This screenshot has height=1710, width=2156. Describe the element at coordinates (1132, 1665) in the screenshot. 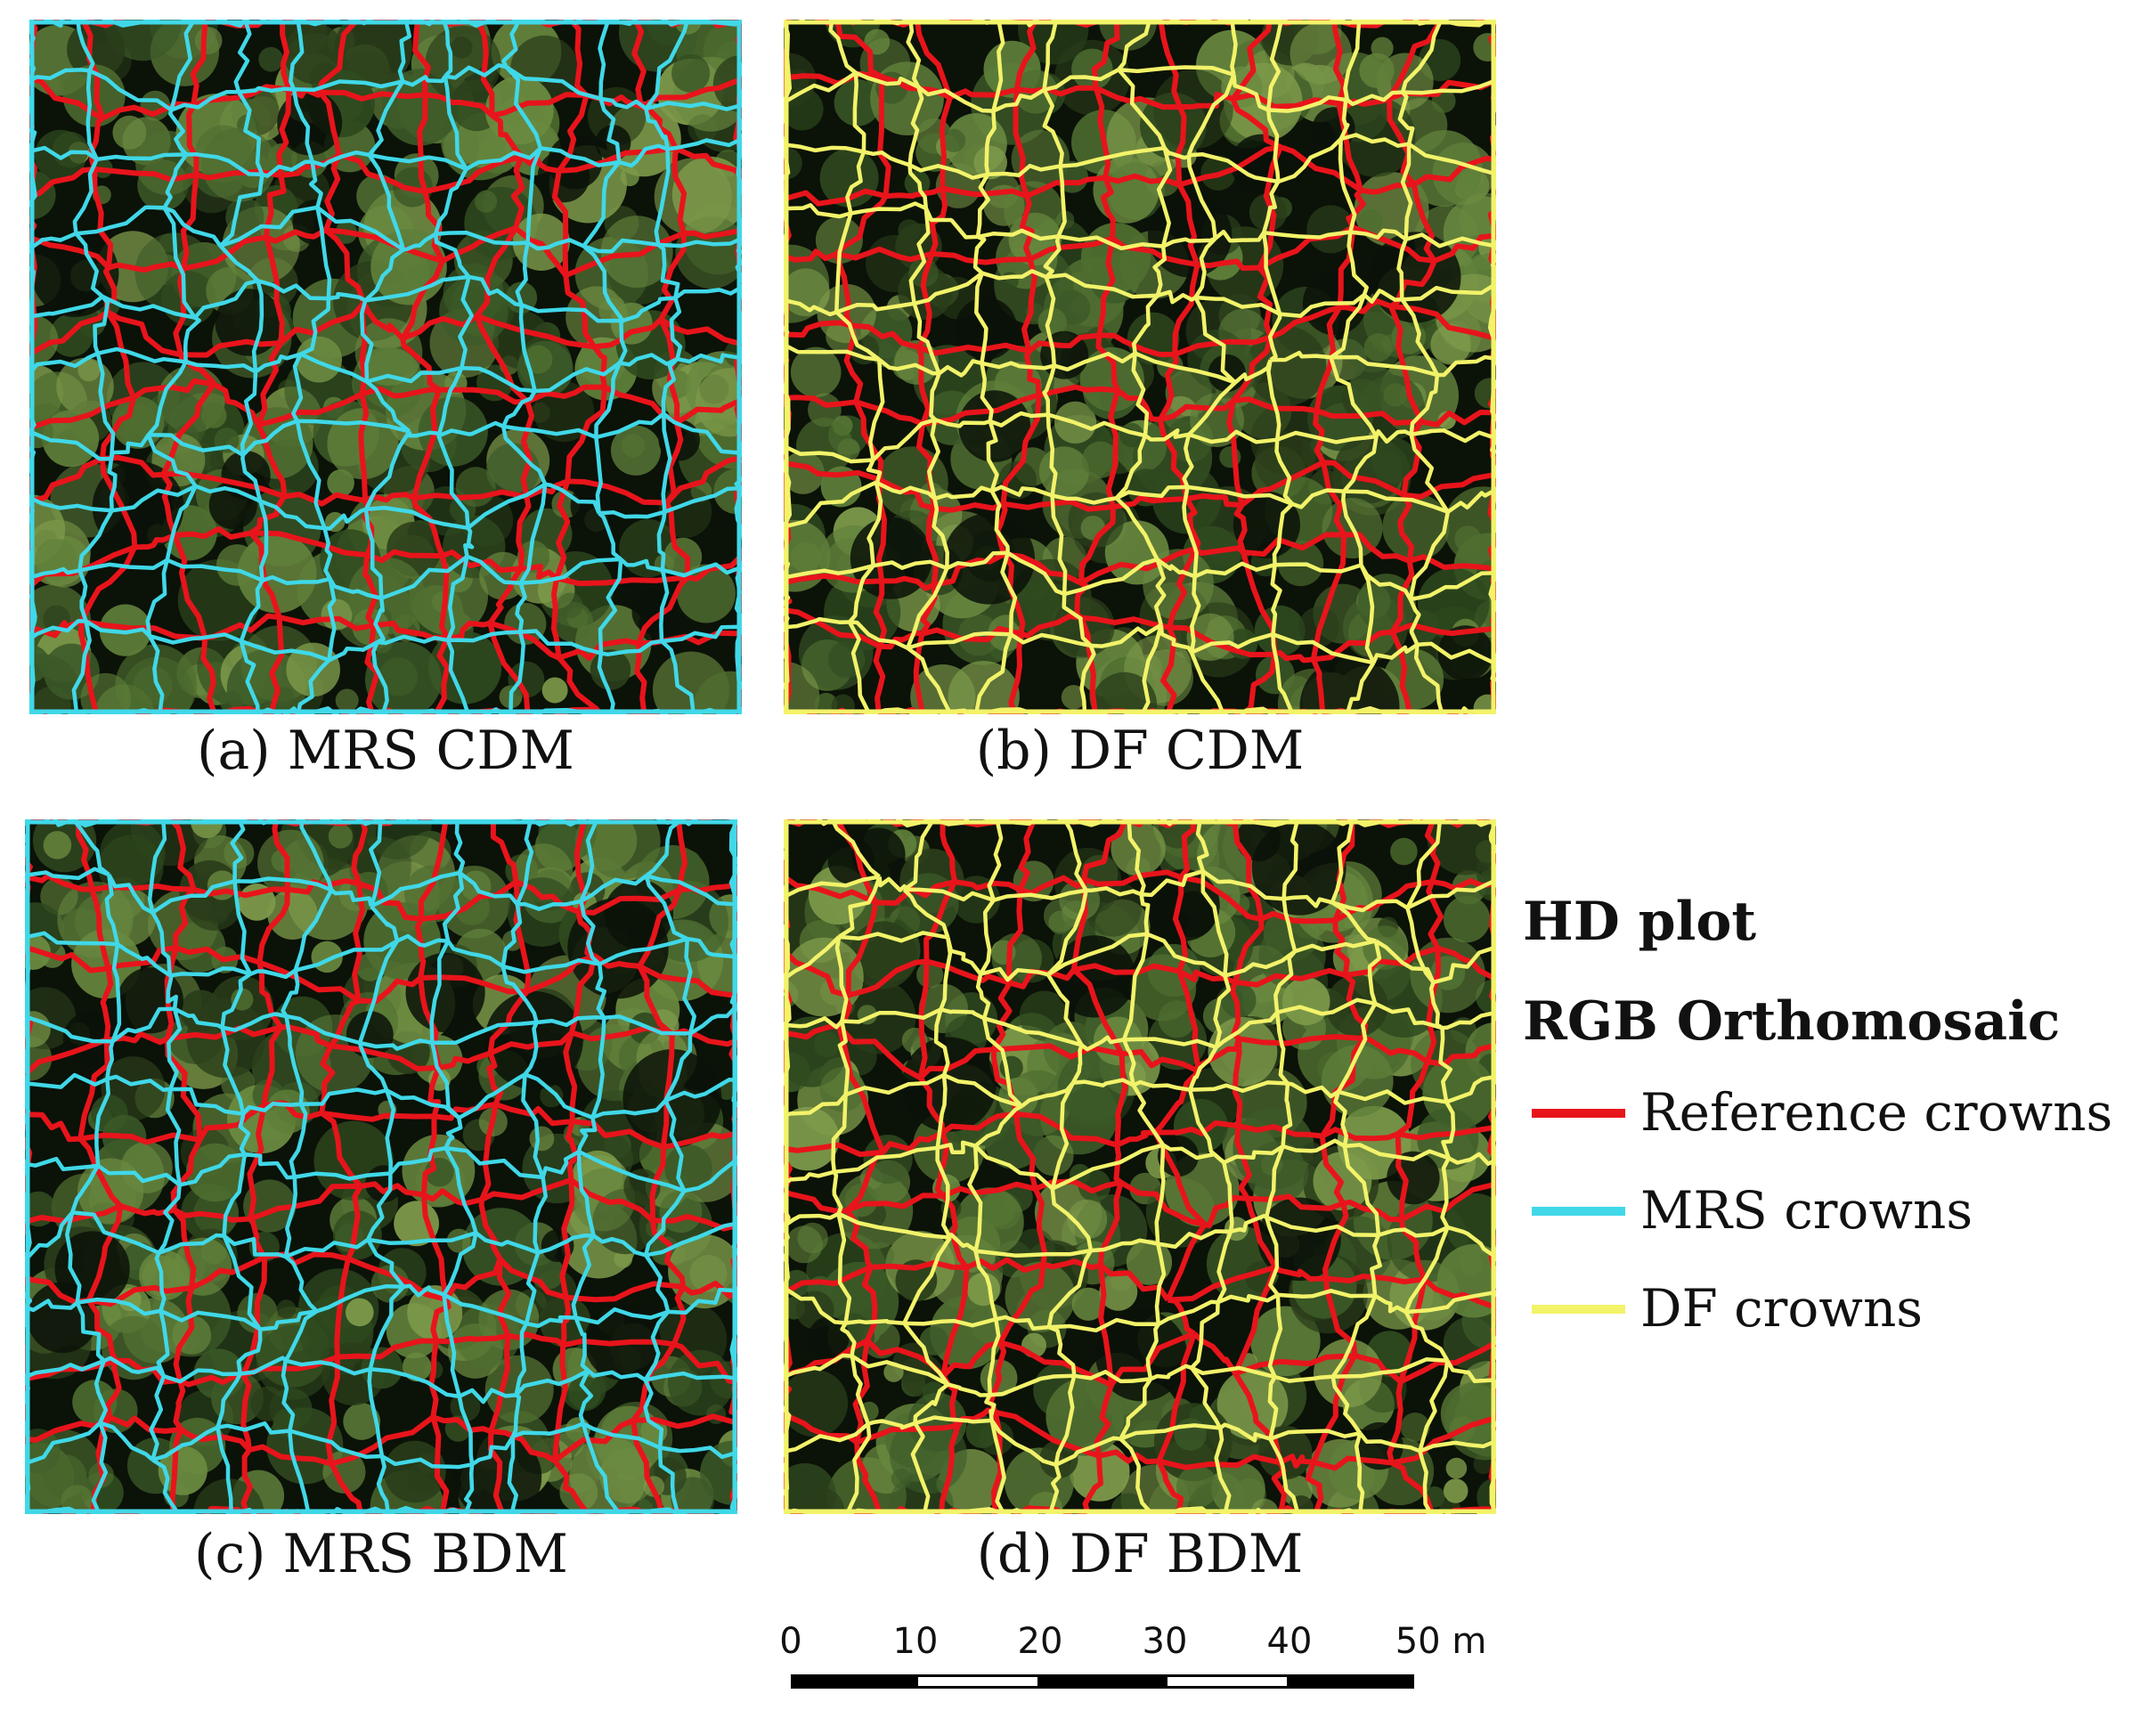

I see `scale-bar: 0 10 20 30 40 50 m` at that location.